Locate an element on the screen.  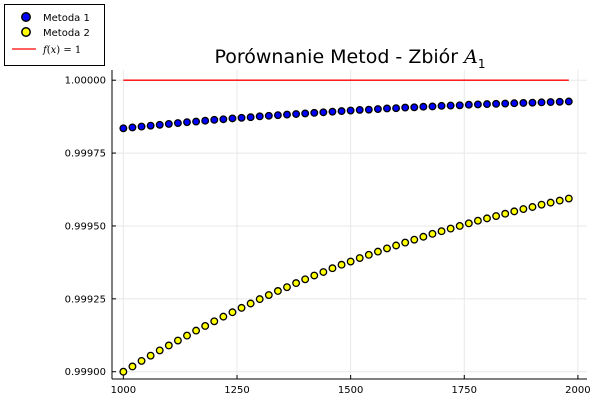
legend: Metoda 1 Metoda 2 f(x) = 1 is located at coordinates (54, 35).